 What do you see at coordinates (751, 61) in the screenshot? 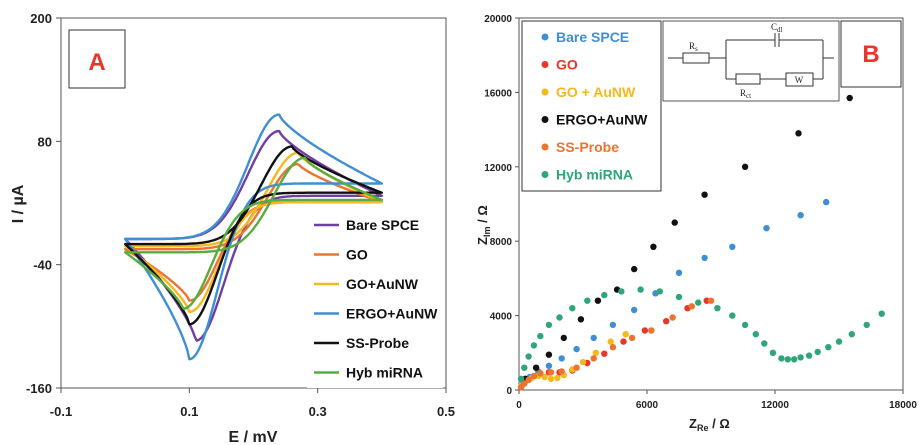
I see `equivalent-circuit-inset: Rs Cdl Rct W` at bounding box center [751, 61].